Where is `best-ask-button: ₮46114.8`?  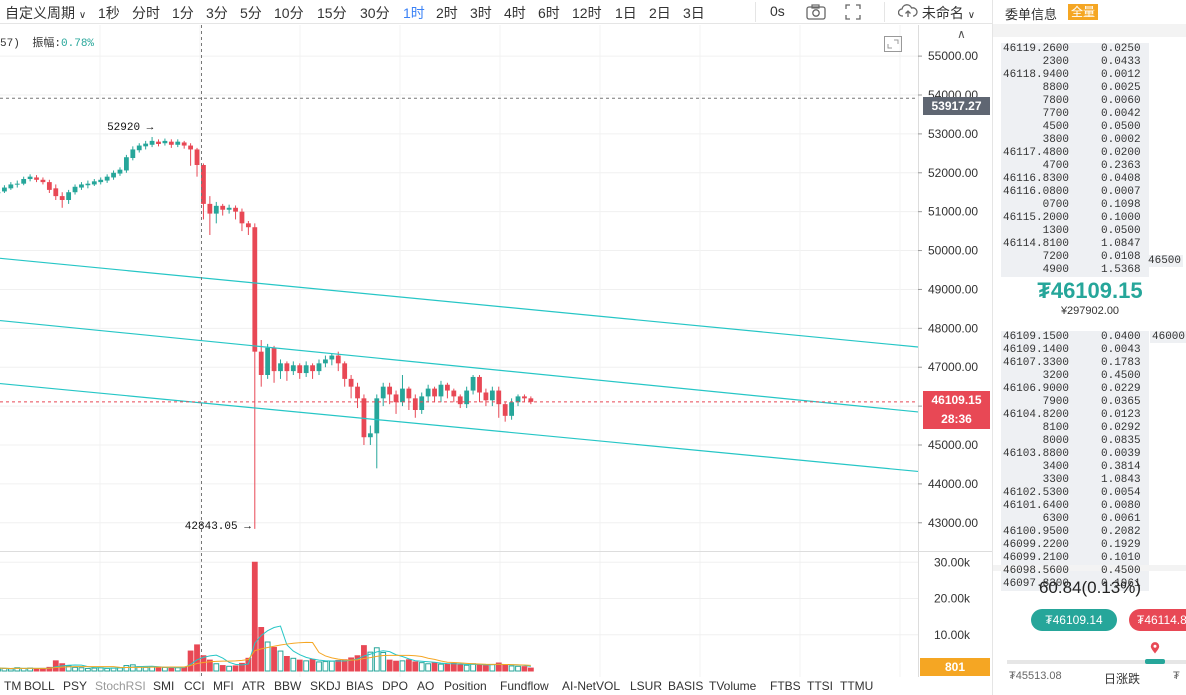 best-ask-button: ₮46114.8 is located at coordinates (1157, 620).